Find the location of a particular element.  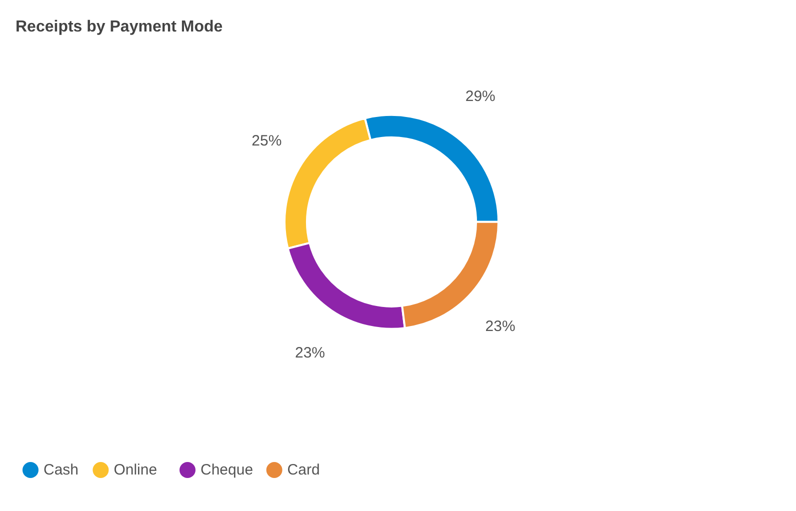

legend-label: Cheque is located at coordinates (227, 469).